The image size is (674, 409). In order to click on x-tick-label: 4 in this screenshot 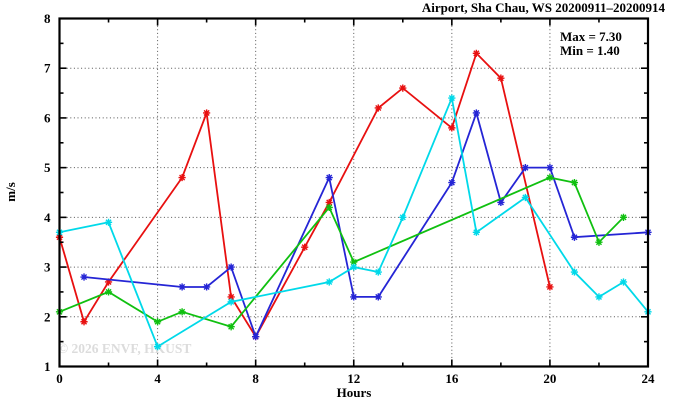, I will do `click(157, 378)`.